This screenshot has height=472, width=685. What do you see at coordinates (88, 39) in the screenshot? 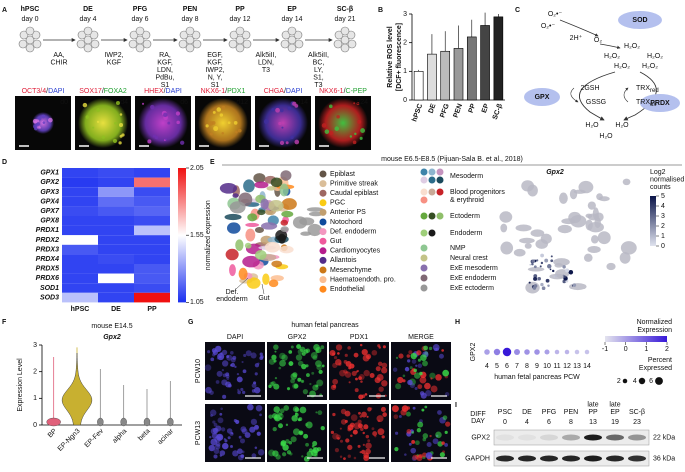
I see `cell-cluster` at bounding box center [88, 39].